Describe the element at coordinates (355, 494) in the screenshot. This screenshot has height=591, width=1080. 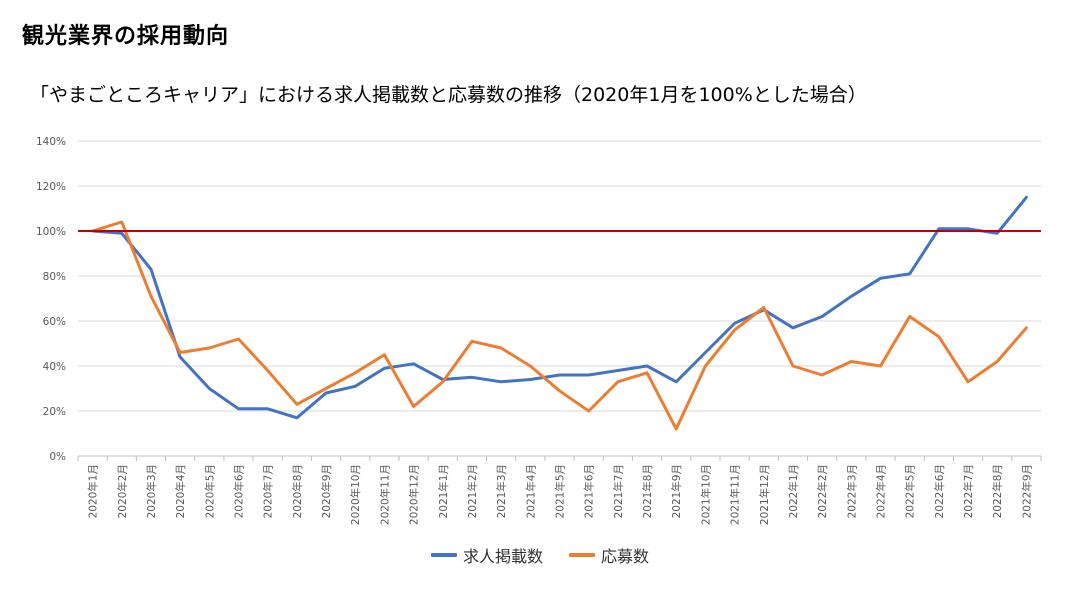
I see `x-tick-label: 2020年10月` at that location.